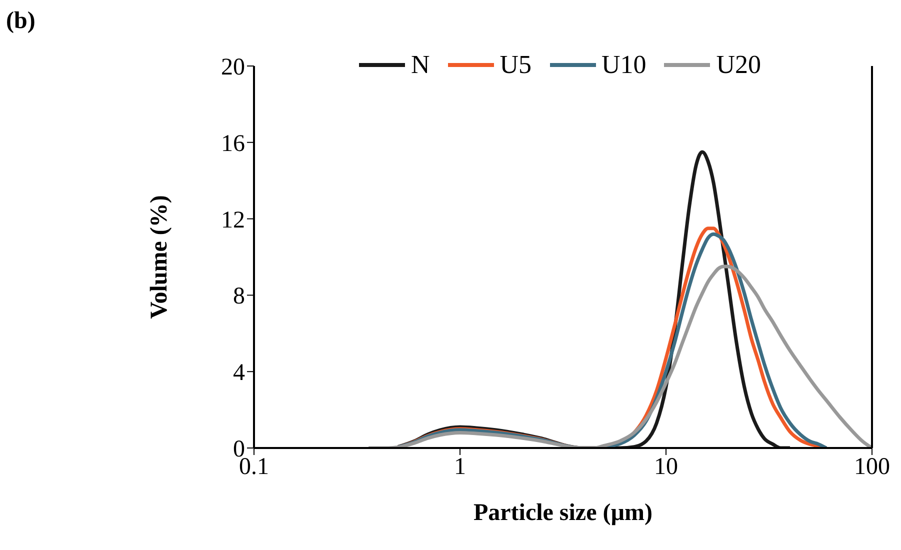  What do you see at coordinates (624, 65) in the screenshot?
I see `legend-label: U10` at bounding box center [624, 65].